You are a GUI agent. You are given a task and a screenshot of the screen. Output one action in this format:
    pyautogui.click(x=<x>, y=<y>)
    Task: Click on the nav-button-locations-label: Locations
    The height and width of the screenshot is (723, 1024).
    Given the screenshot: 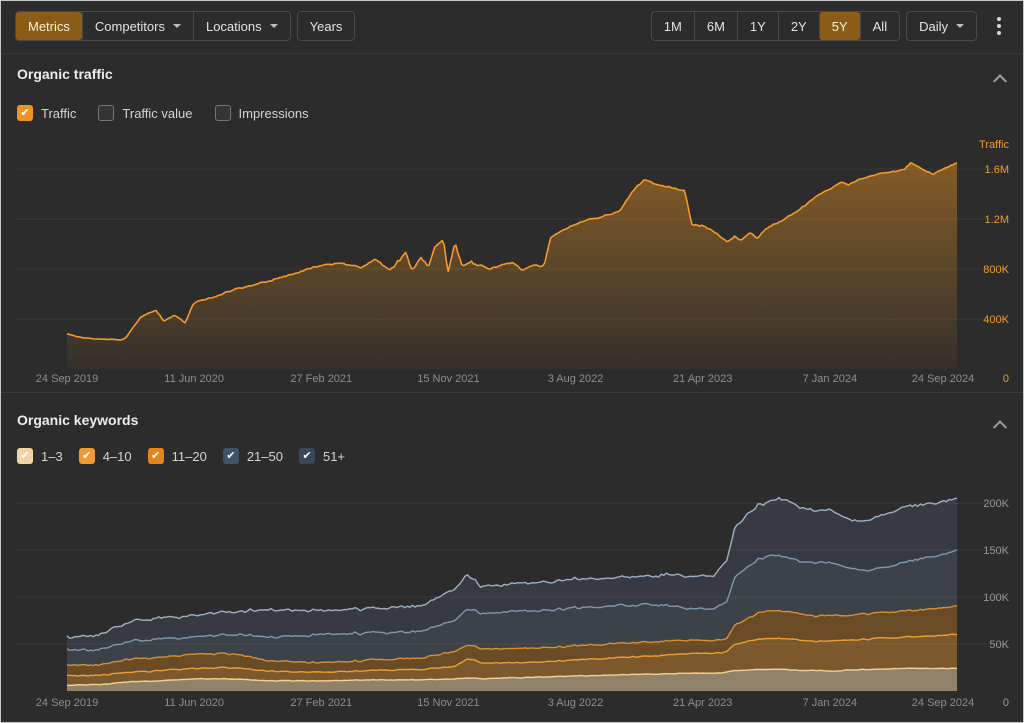 What is the action you would take?
    pyautogui.click(x=233, y=26)
    